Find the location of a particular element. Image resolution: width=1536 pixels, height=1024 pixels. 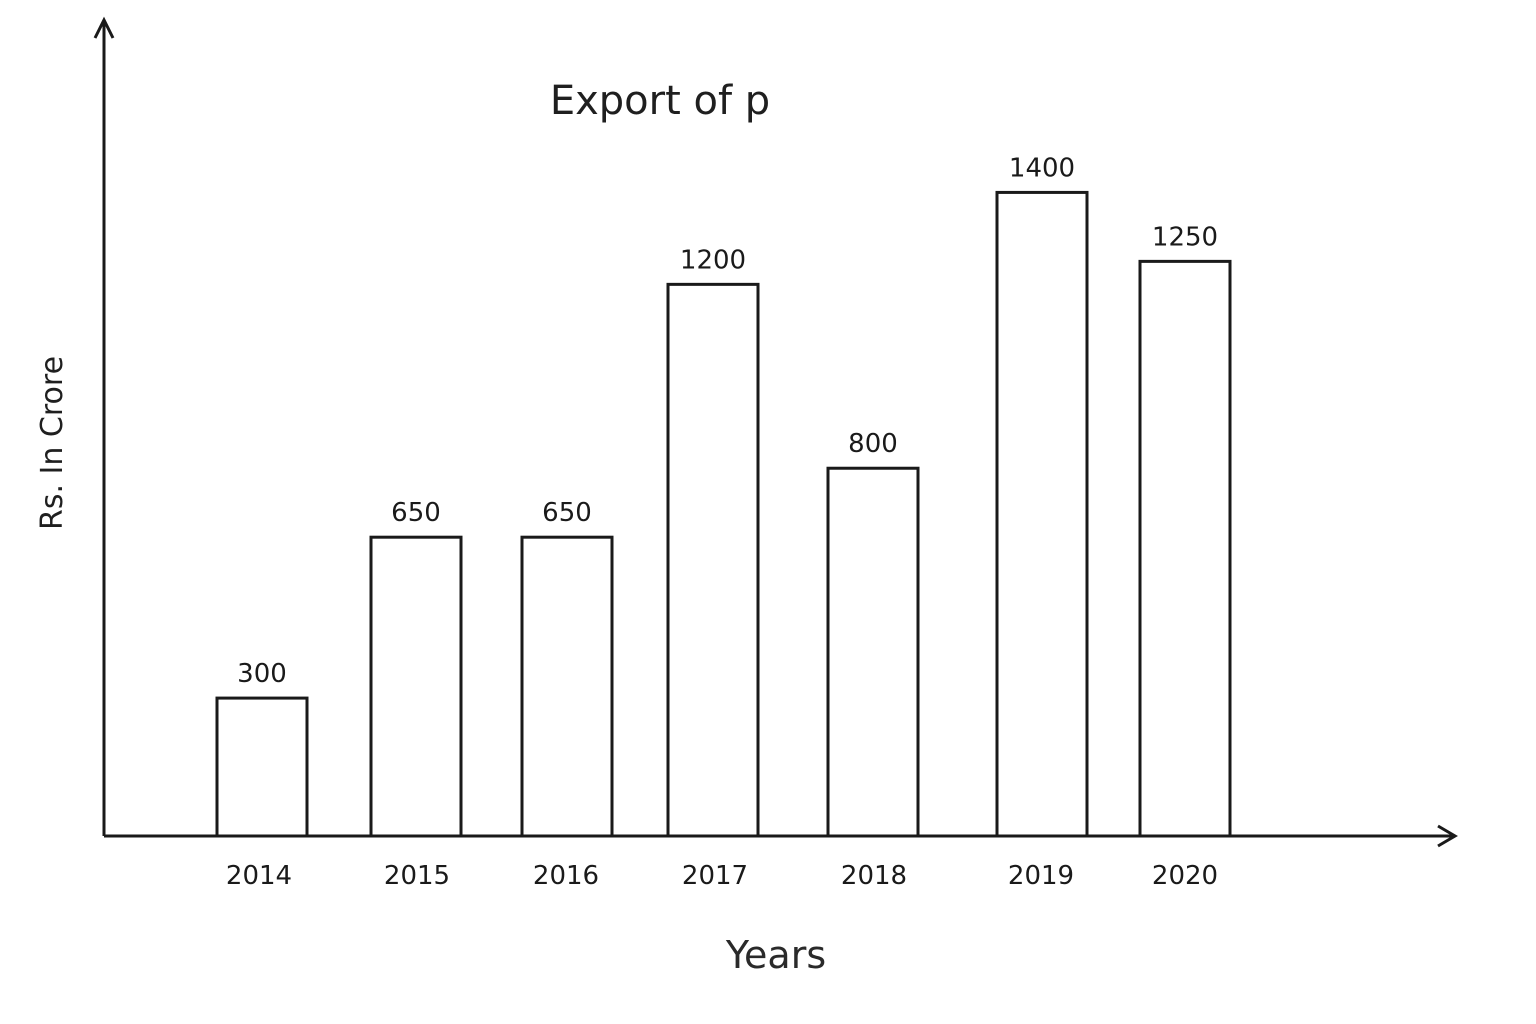

x-tick-label-2016: 2016 is located at coordinates (566, 876).